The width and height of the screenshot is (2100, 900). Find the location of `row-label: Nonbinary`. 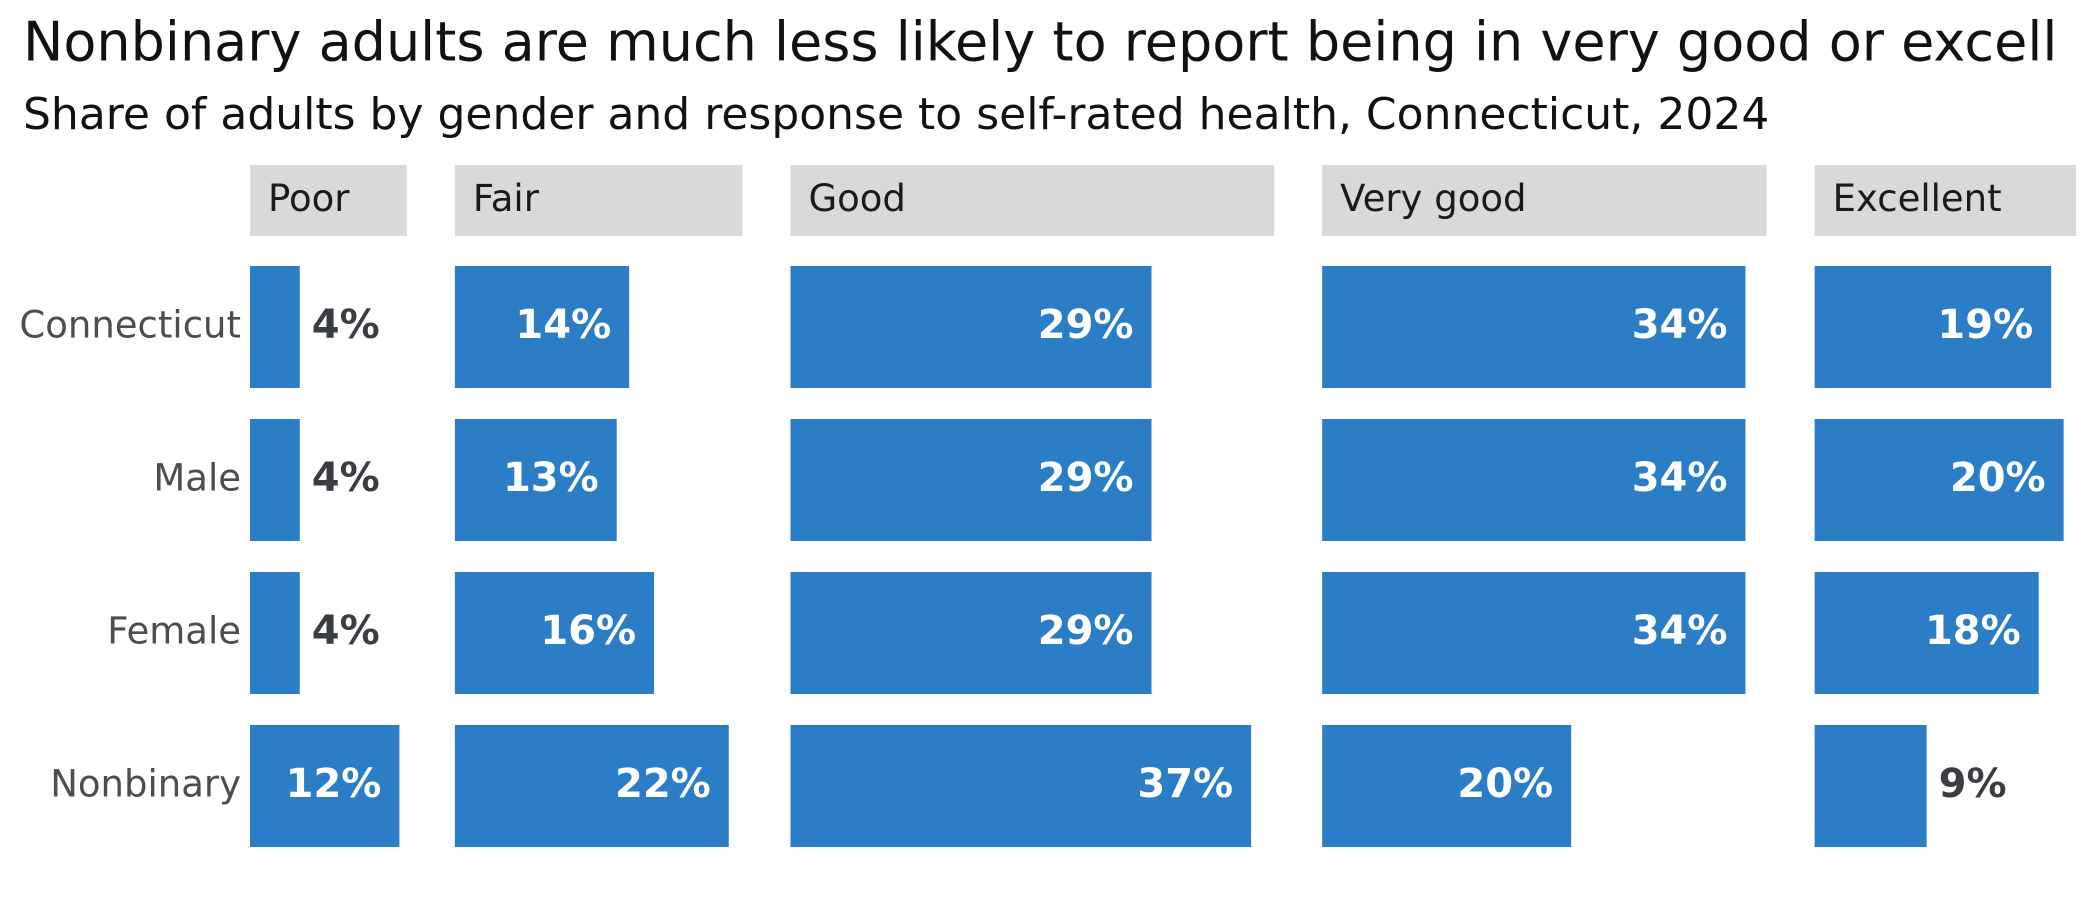

row-label: Nonbinary is located at coordinates (145, 784).